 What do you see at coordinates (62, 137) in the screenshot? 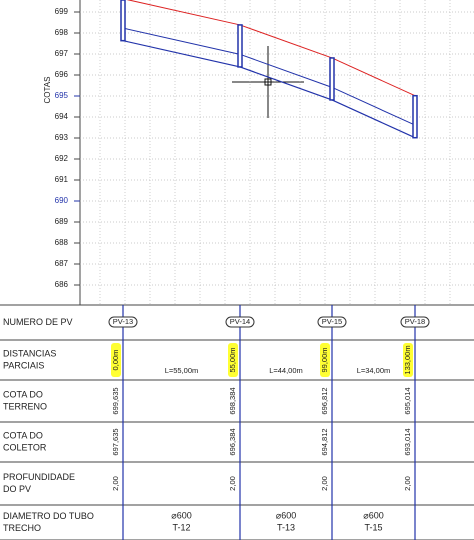
I see `tick-label: 693` at bounding box center [62, 137].